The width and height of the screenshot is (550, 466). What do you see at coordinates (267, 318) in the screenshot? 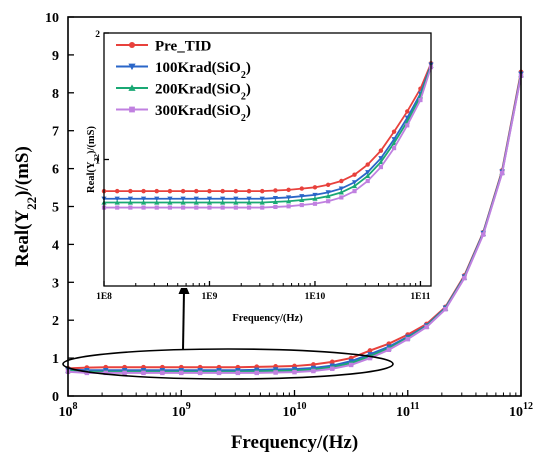
I see `inset-x-axis-title: Frequency/(Hz)` at bounding box center [267, 318].